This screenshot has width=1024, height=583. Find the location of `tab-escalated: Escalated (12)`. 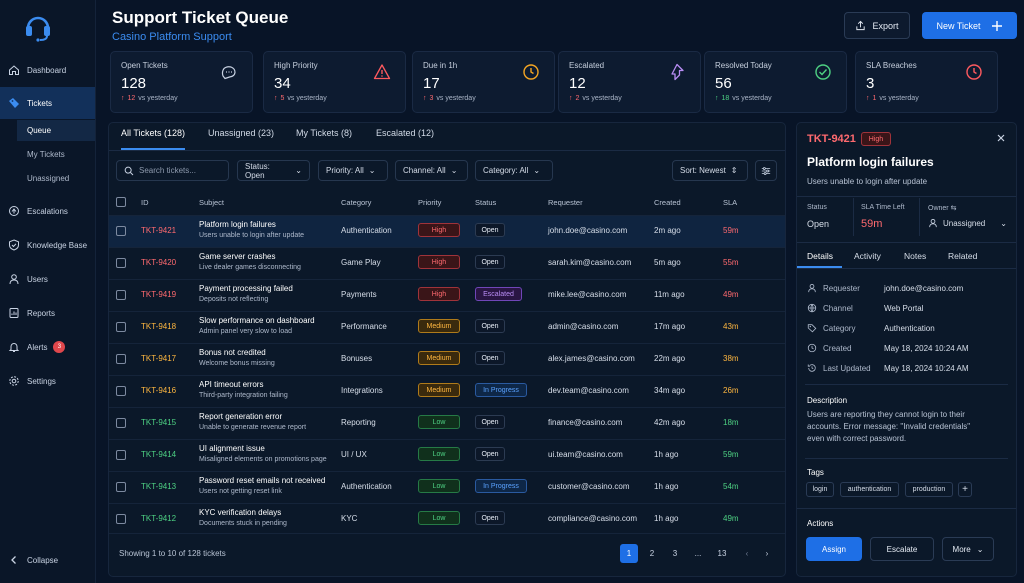

tab-escalated: Escalated (12) is located at coordinates (405, 133).